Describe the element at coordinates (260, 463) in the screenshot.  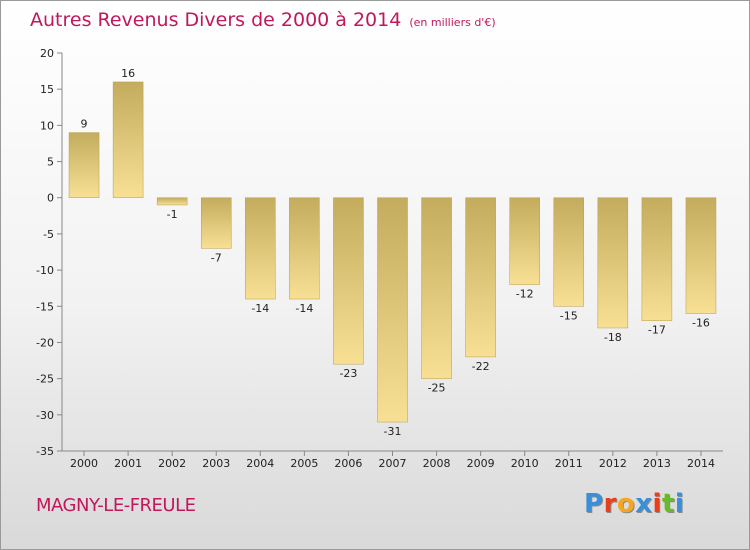
I see `x-tick-label-2004: 2004` at that location.